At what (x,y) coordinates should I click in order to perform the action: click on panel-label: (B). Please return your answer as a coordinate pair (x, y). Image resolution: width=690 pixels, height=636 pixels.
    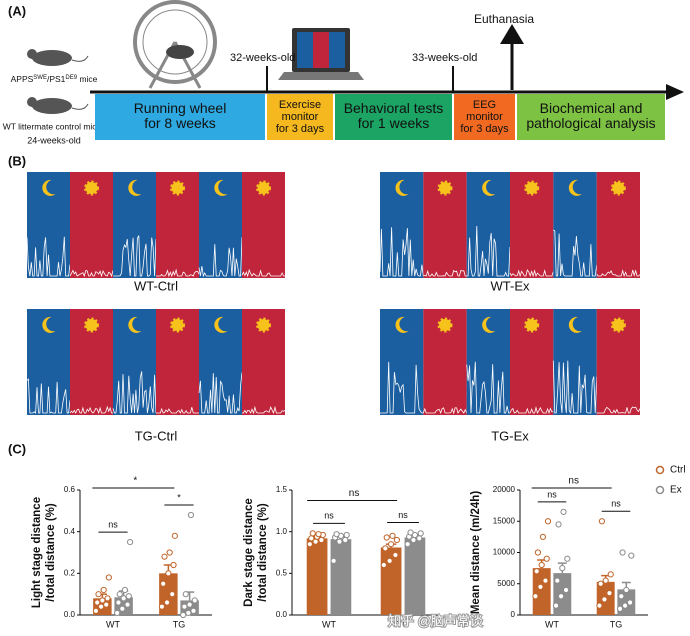
    Looking at the image, I should click on (17, 160).